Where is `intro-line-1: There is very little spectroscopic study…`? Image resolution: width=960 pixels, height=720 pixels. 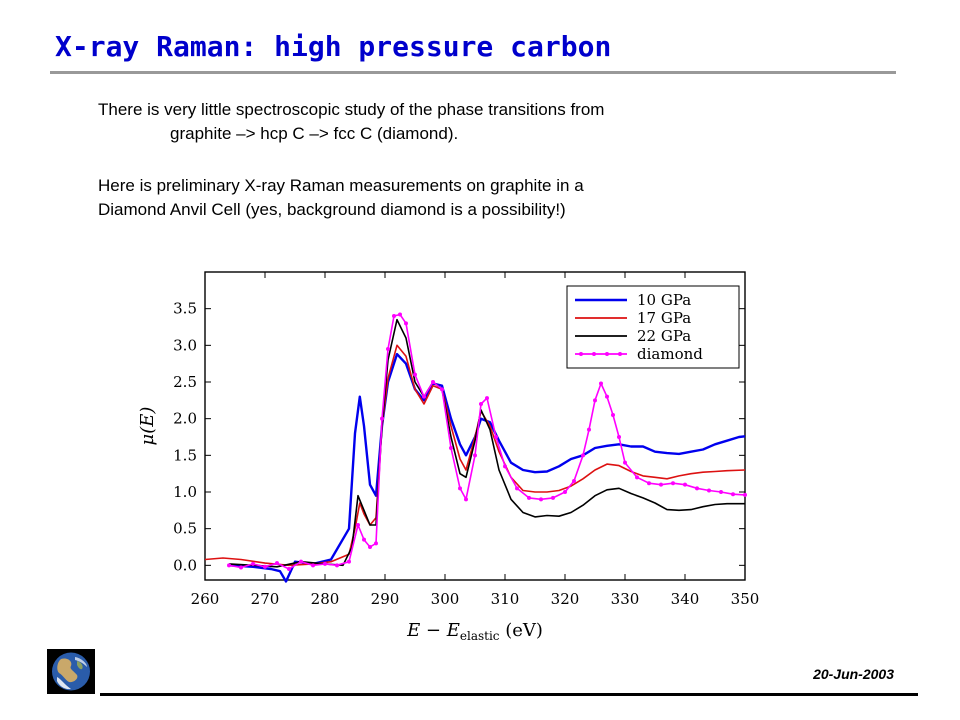 intro-line-1: There is very little spectroscopic study… is located at coordinates (351, 109).